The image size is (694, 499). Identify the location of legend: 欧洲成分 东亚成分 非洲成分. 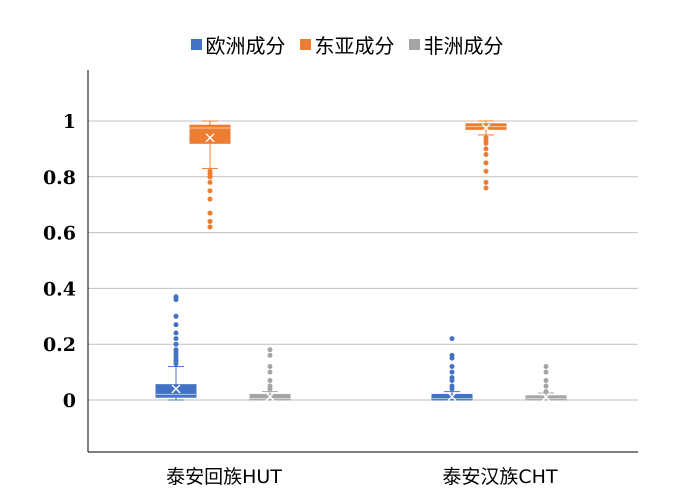
(347, 44).